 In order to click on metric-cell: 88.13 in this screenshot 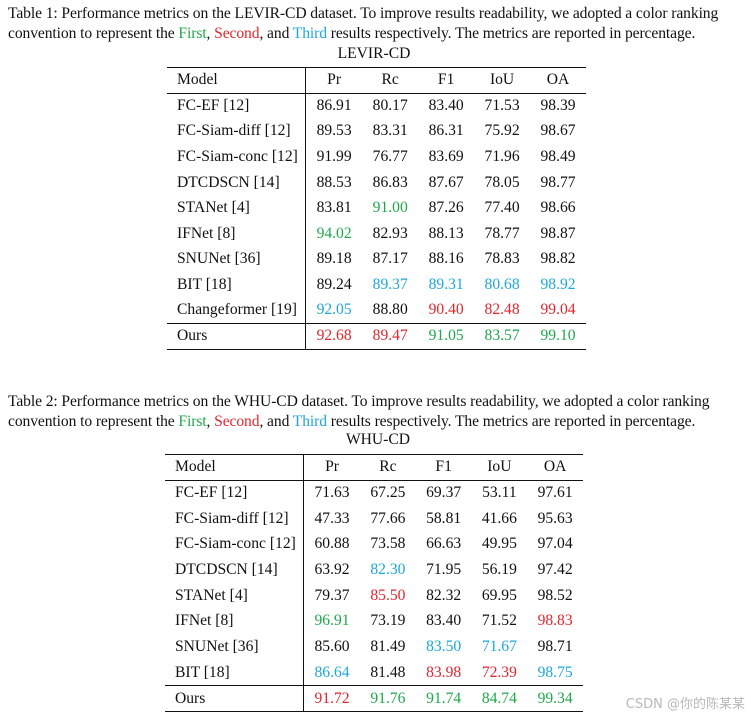, I will do `click(446, 233)`.